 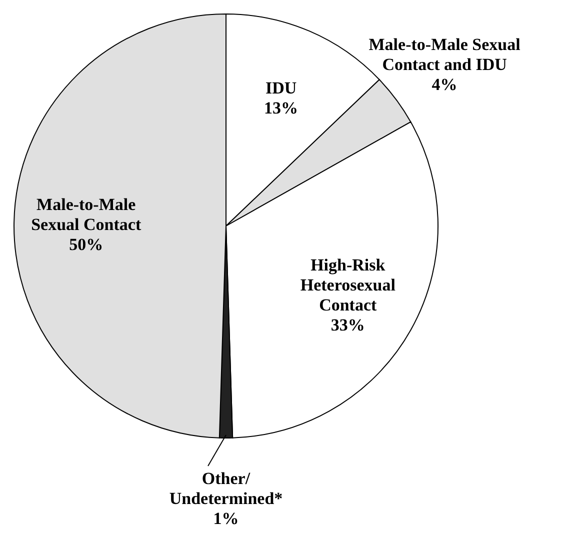 I want to click on slice-label: High-Risk Heterosexual Contact, so click(x=348, y=285).